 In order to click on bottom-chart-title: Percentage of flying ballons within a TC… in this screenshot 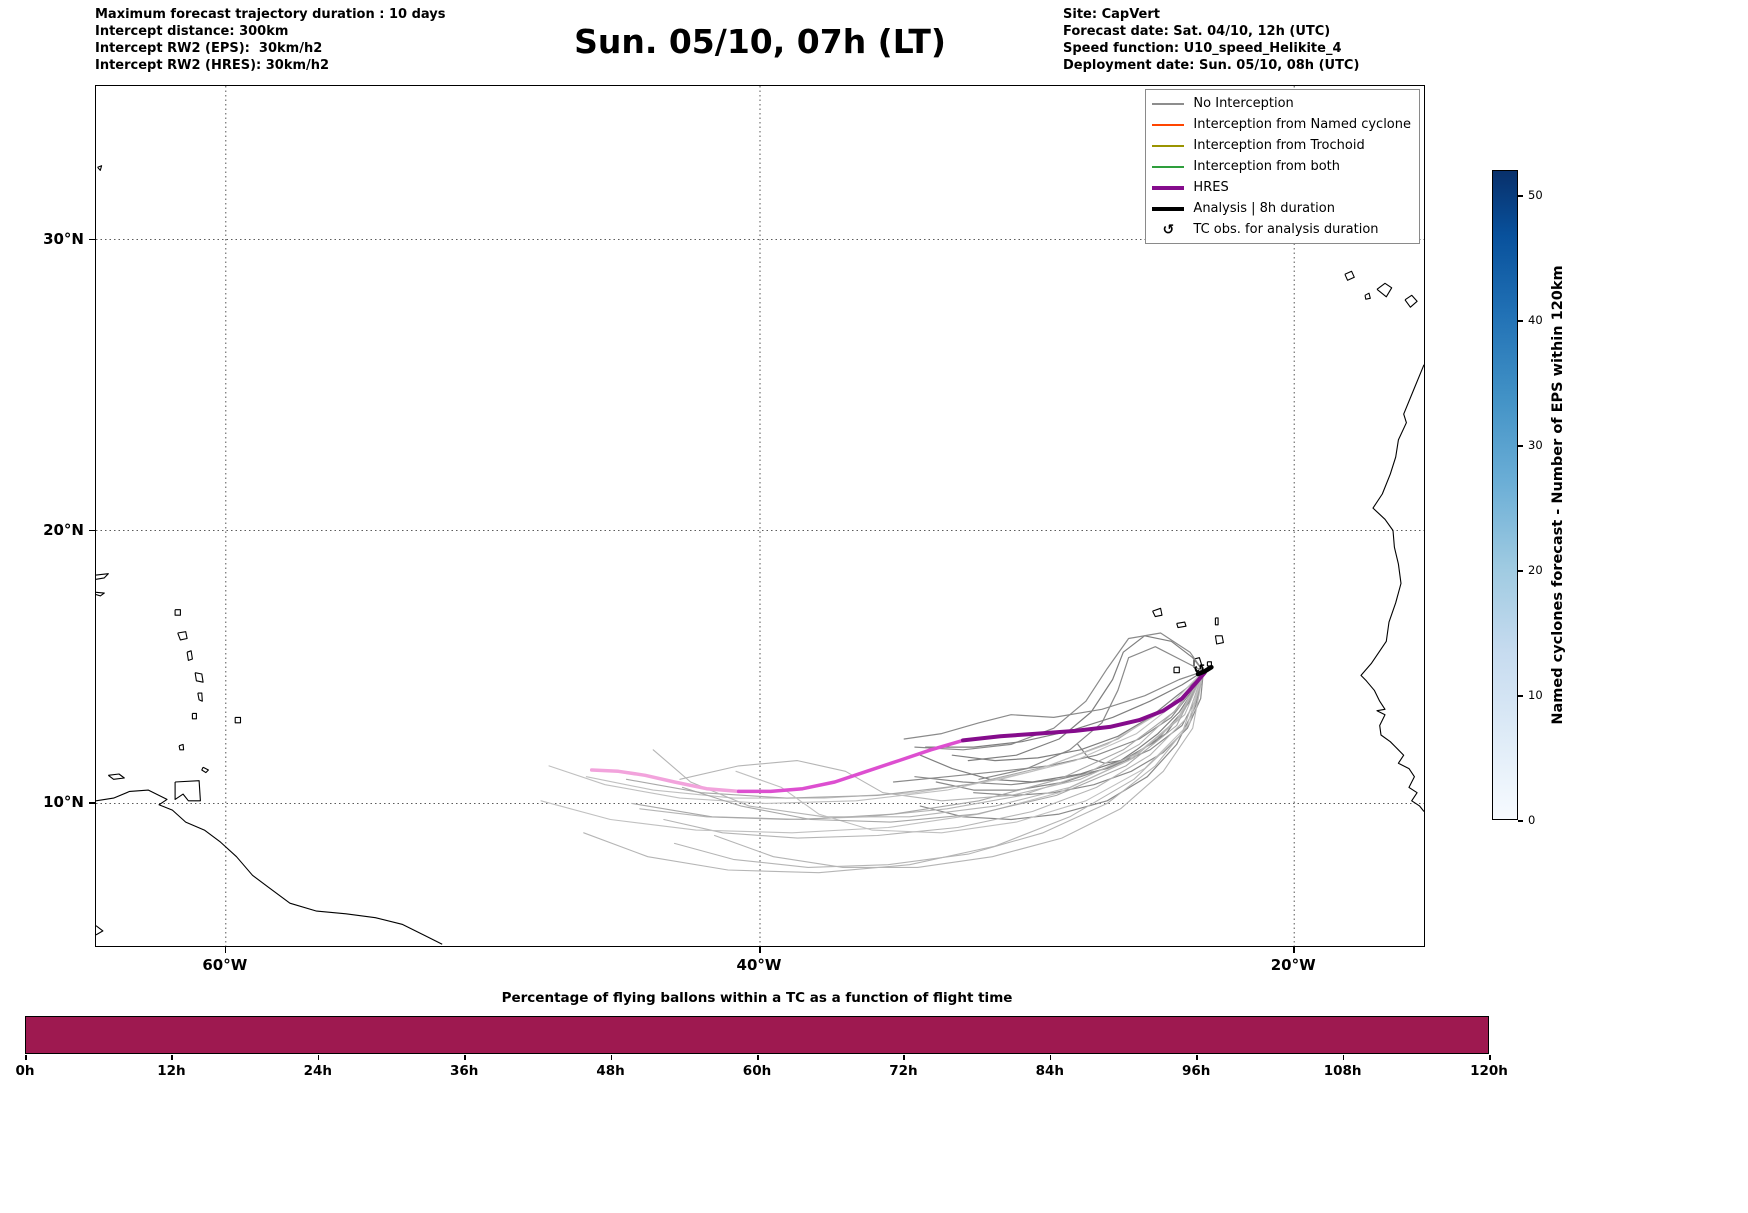, I will do `click(757, 998)`.